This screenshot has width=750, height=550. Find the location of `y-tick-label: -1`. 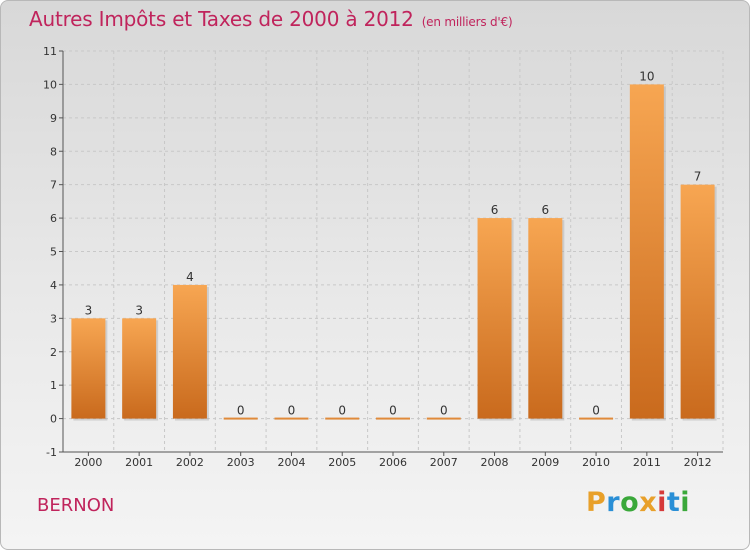

y-tick-label: -1 is located at coordinates (51, 452).